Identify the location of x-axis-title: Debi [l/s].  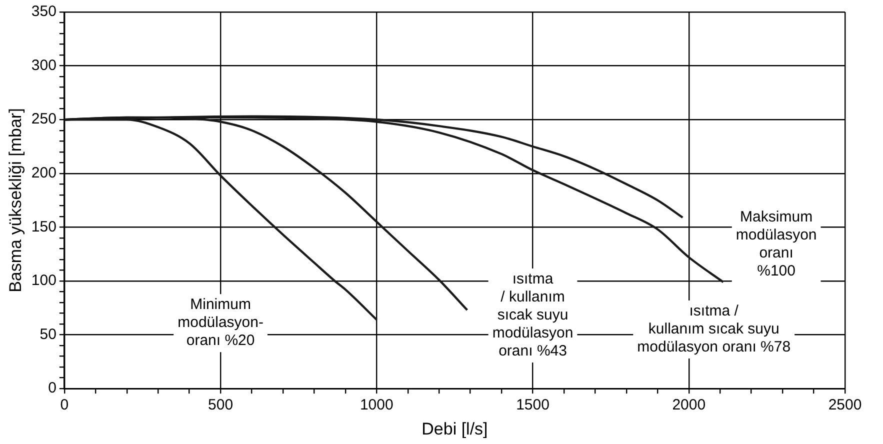
(455, 428).